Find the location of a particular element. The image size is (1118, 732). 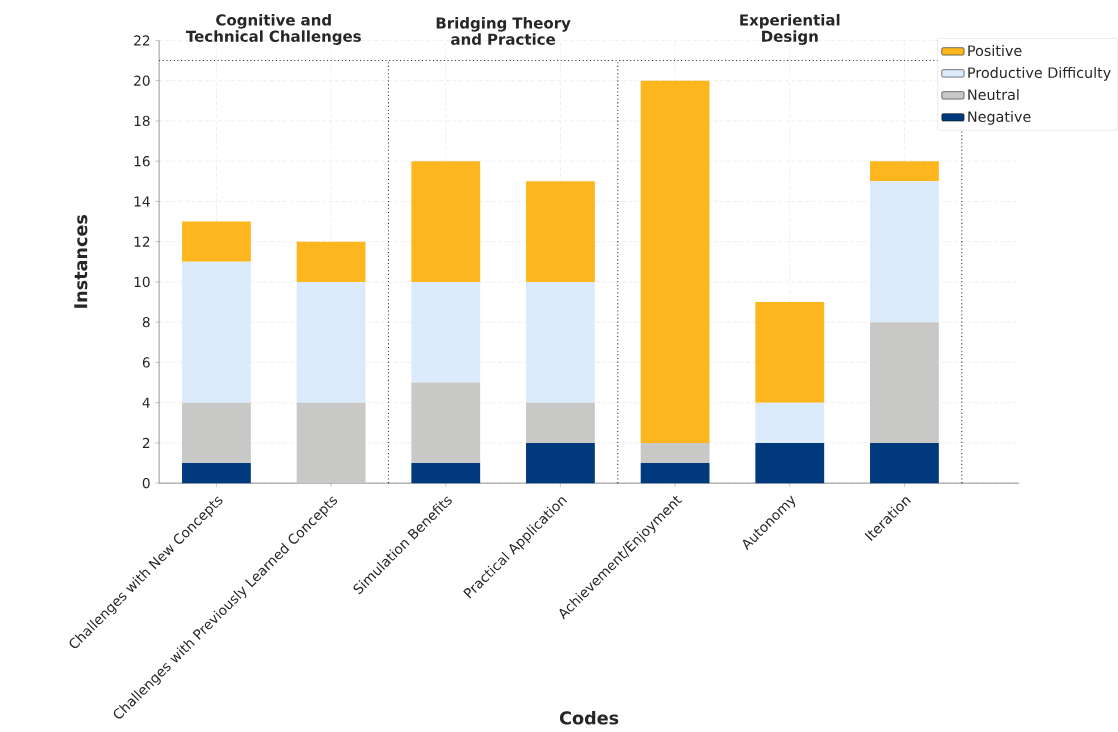

legend-label: Positive is located at coordinates (995, 51).